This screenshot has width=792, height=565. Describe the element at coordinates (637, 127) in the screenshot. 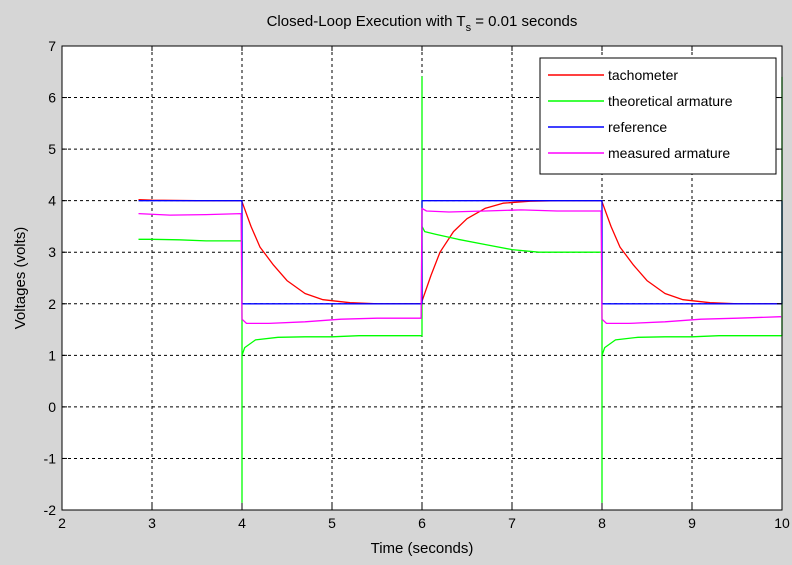

I see `legend-entry: reference` at that location.